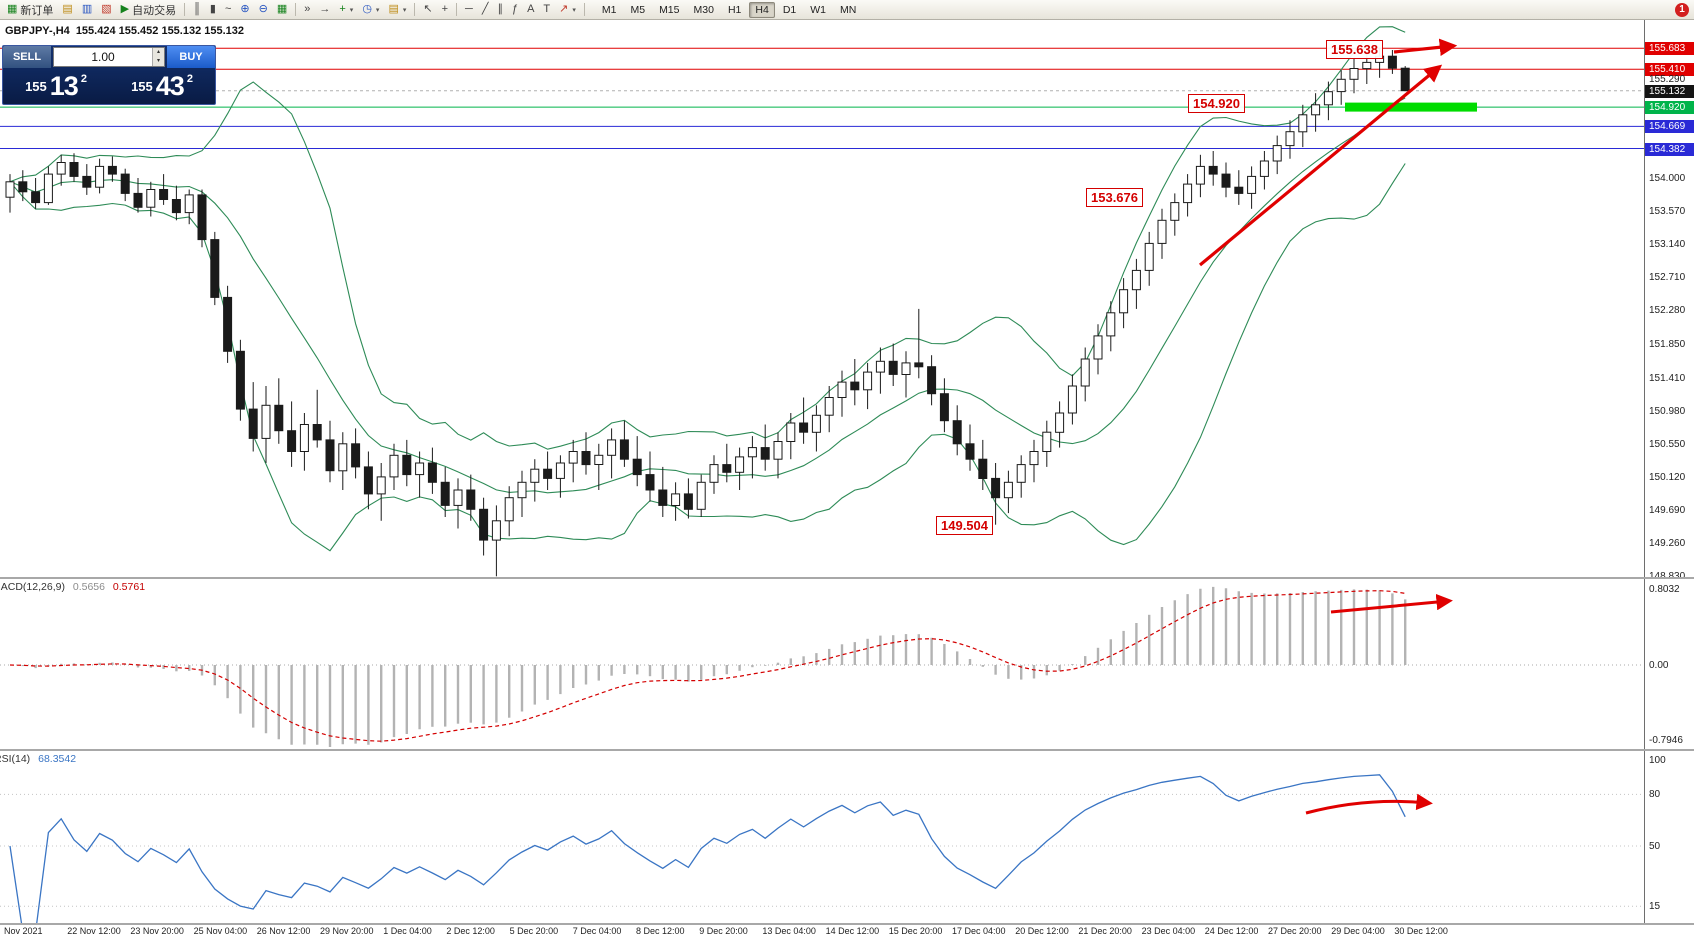 The width and height of the screenshot is (1694, 939). What do you see at coordinates (397, 9) in the screenshot?
I see `templates-button: ▤ ▾` at bounding box center [397, 9].